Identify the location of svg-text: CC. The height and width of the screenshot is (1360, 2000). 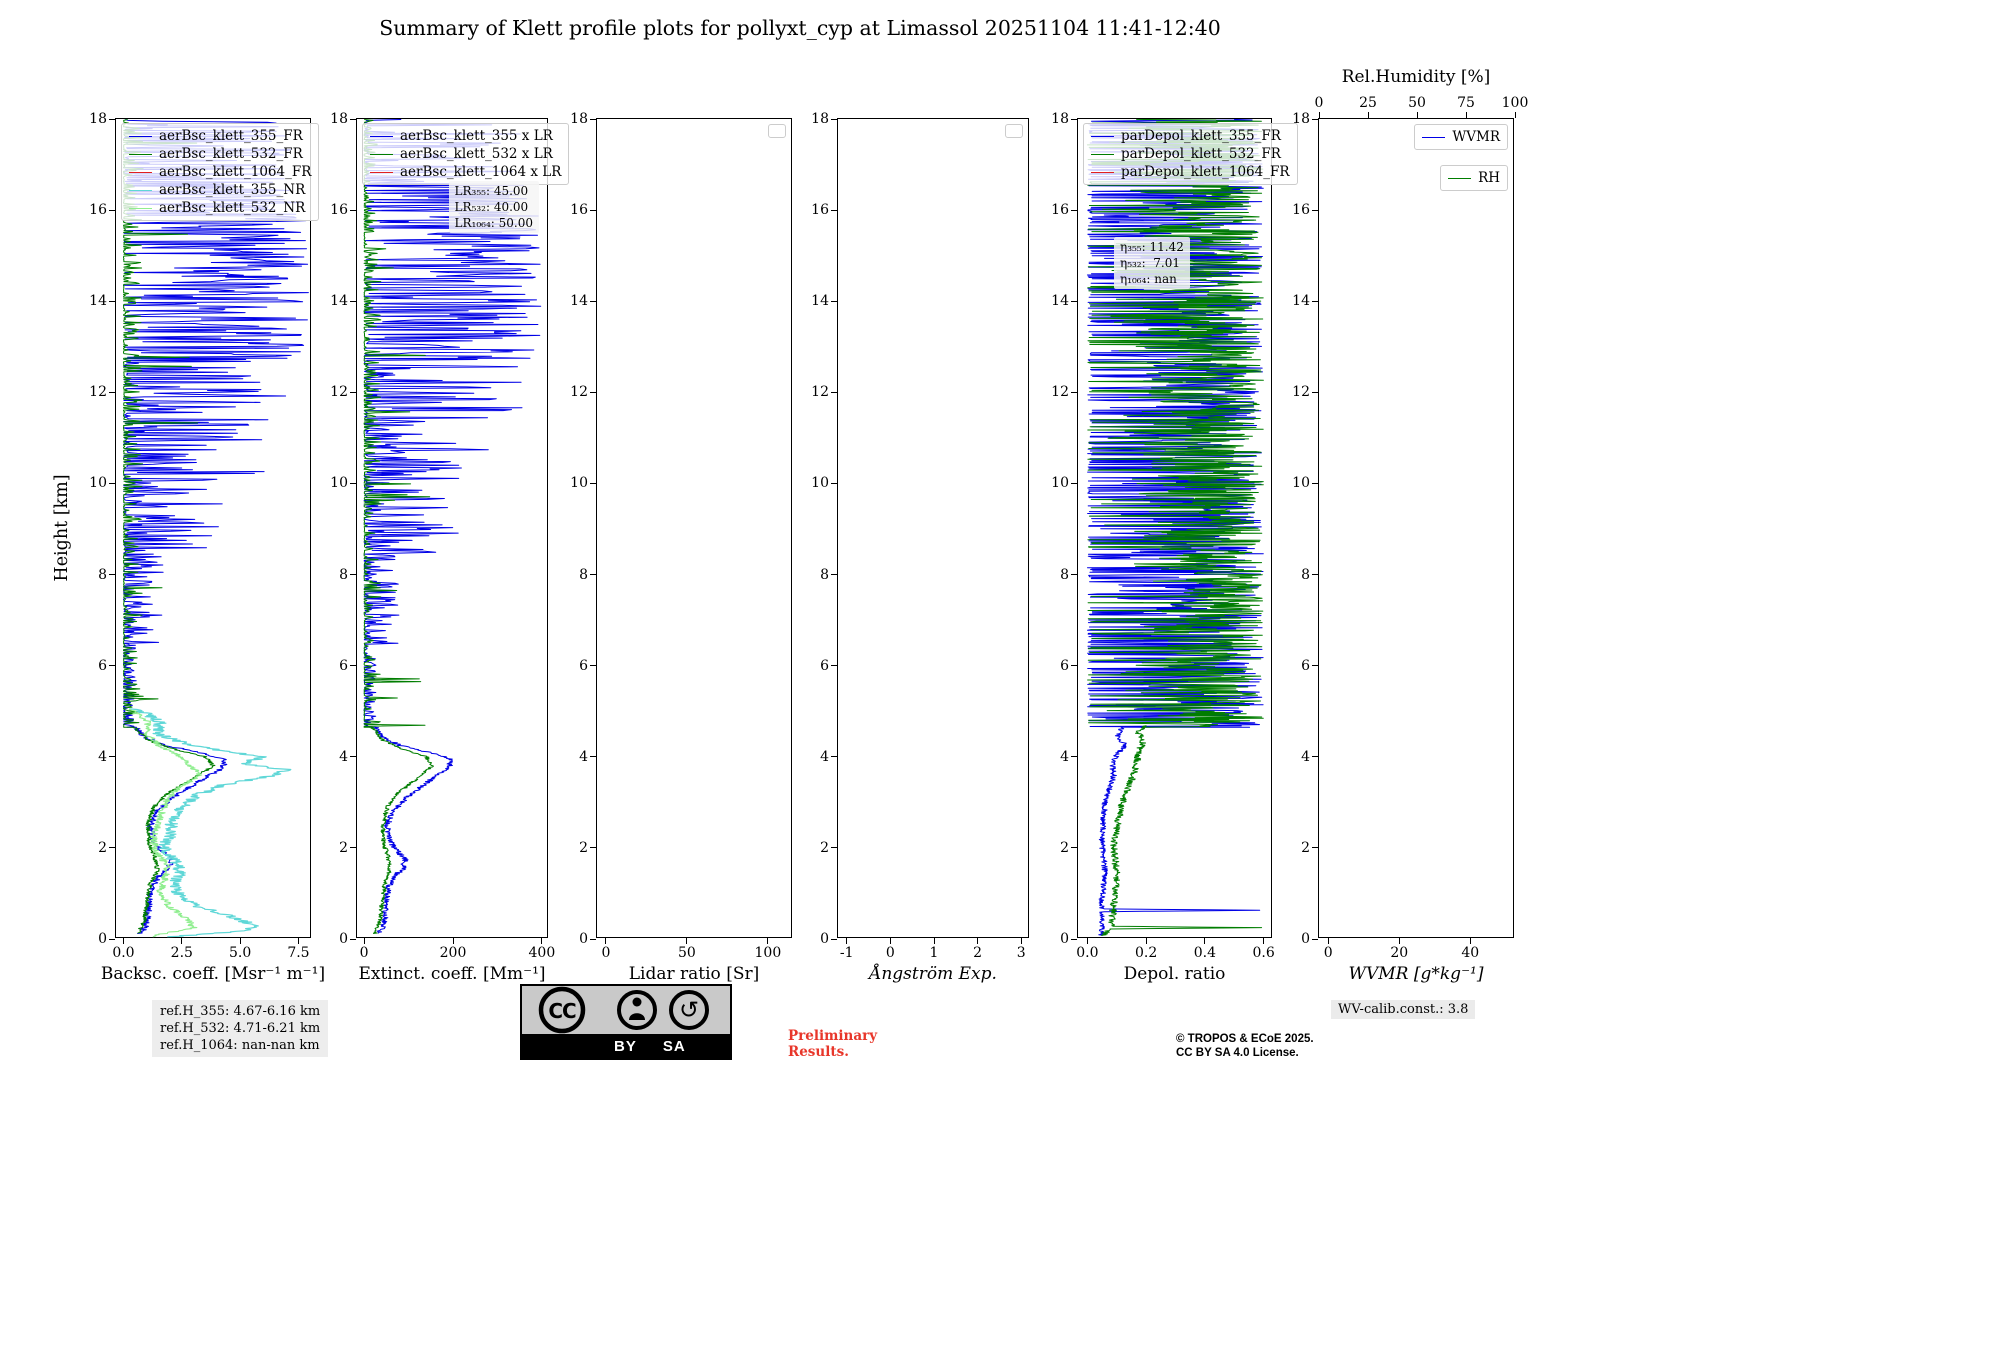
(562, 1011).